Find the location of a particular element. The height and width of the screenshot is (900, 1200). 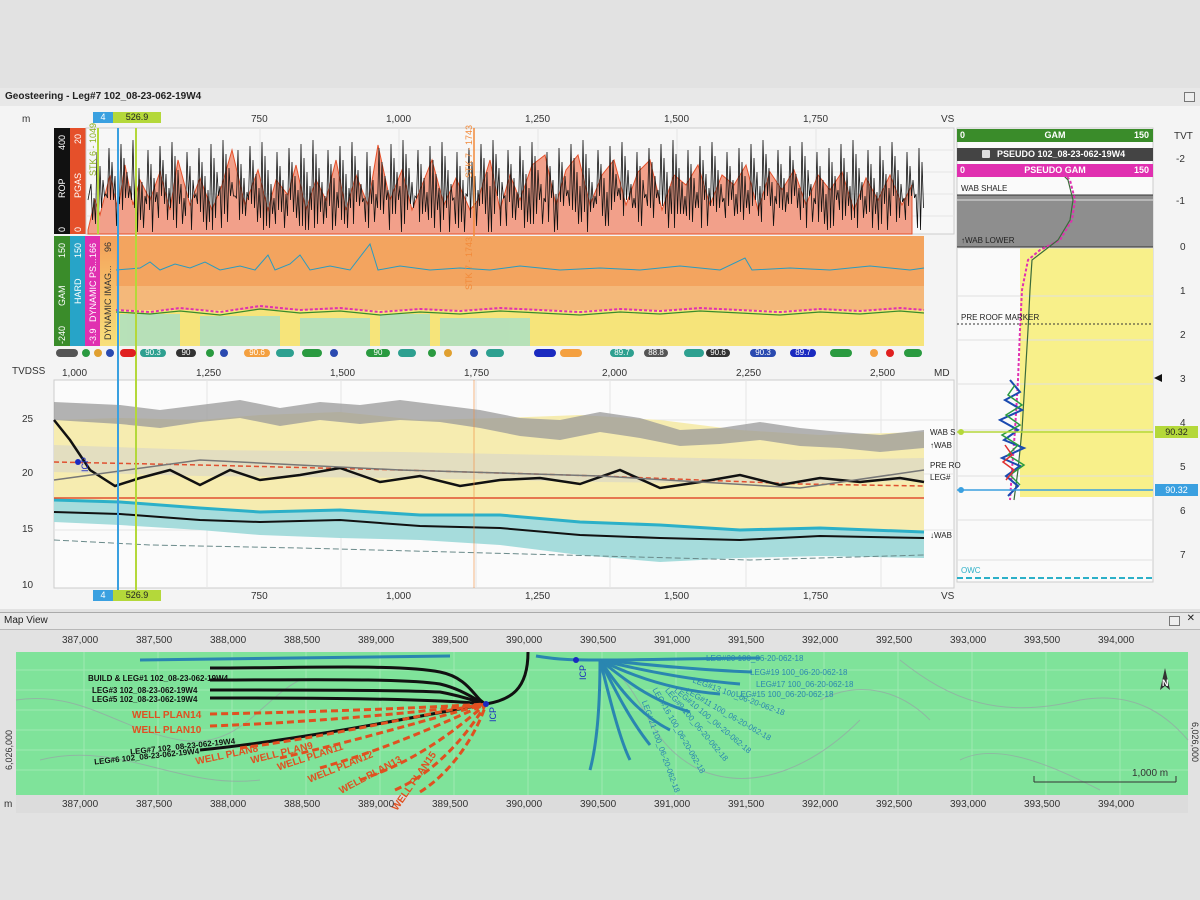

map-icp-point is located at coordinates (486, 704).